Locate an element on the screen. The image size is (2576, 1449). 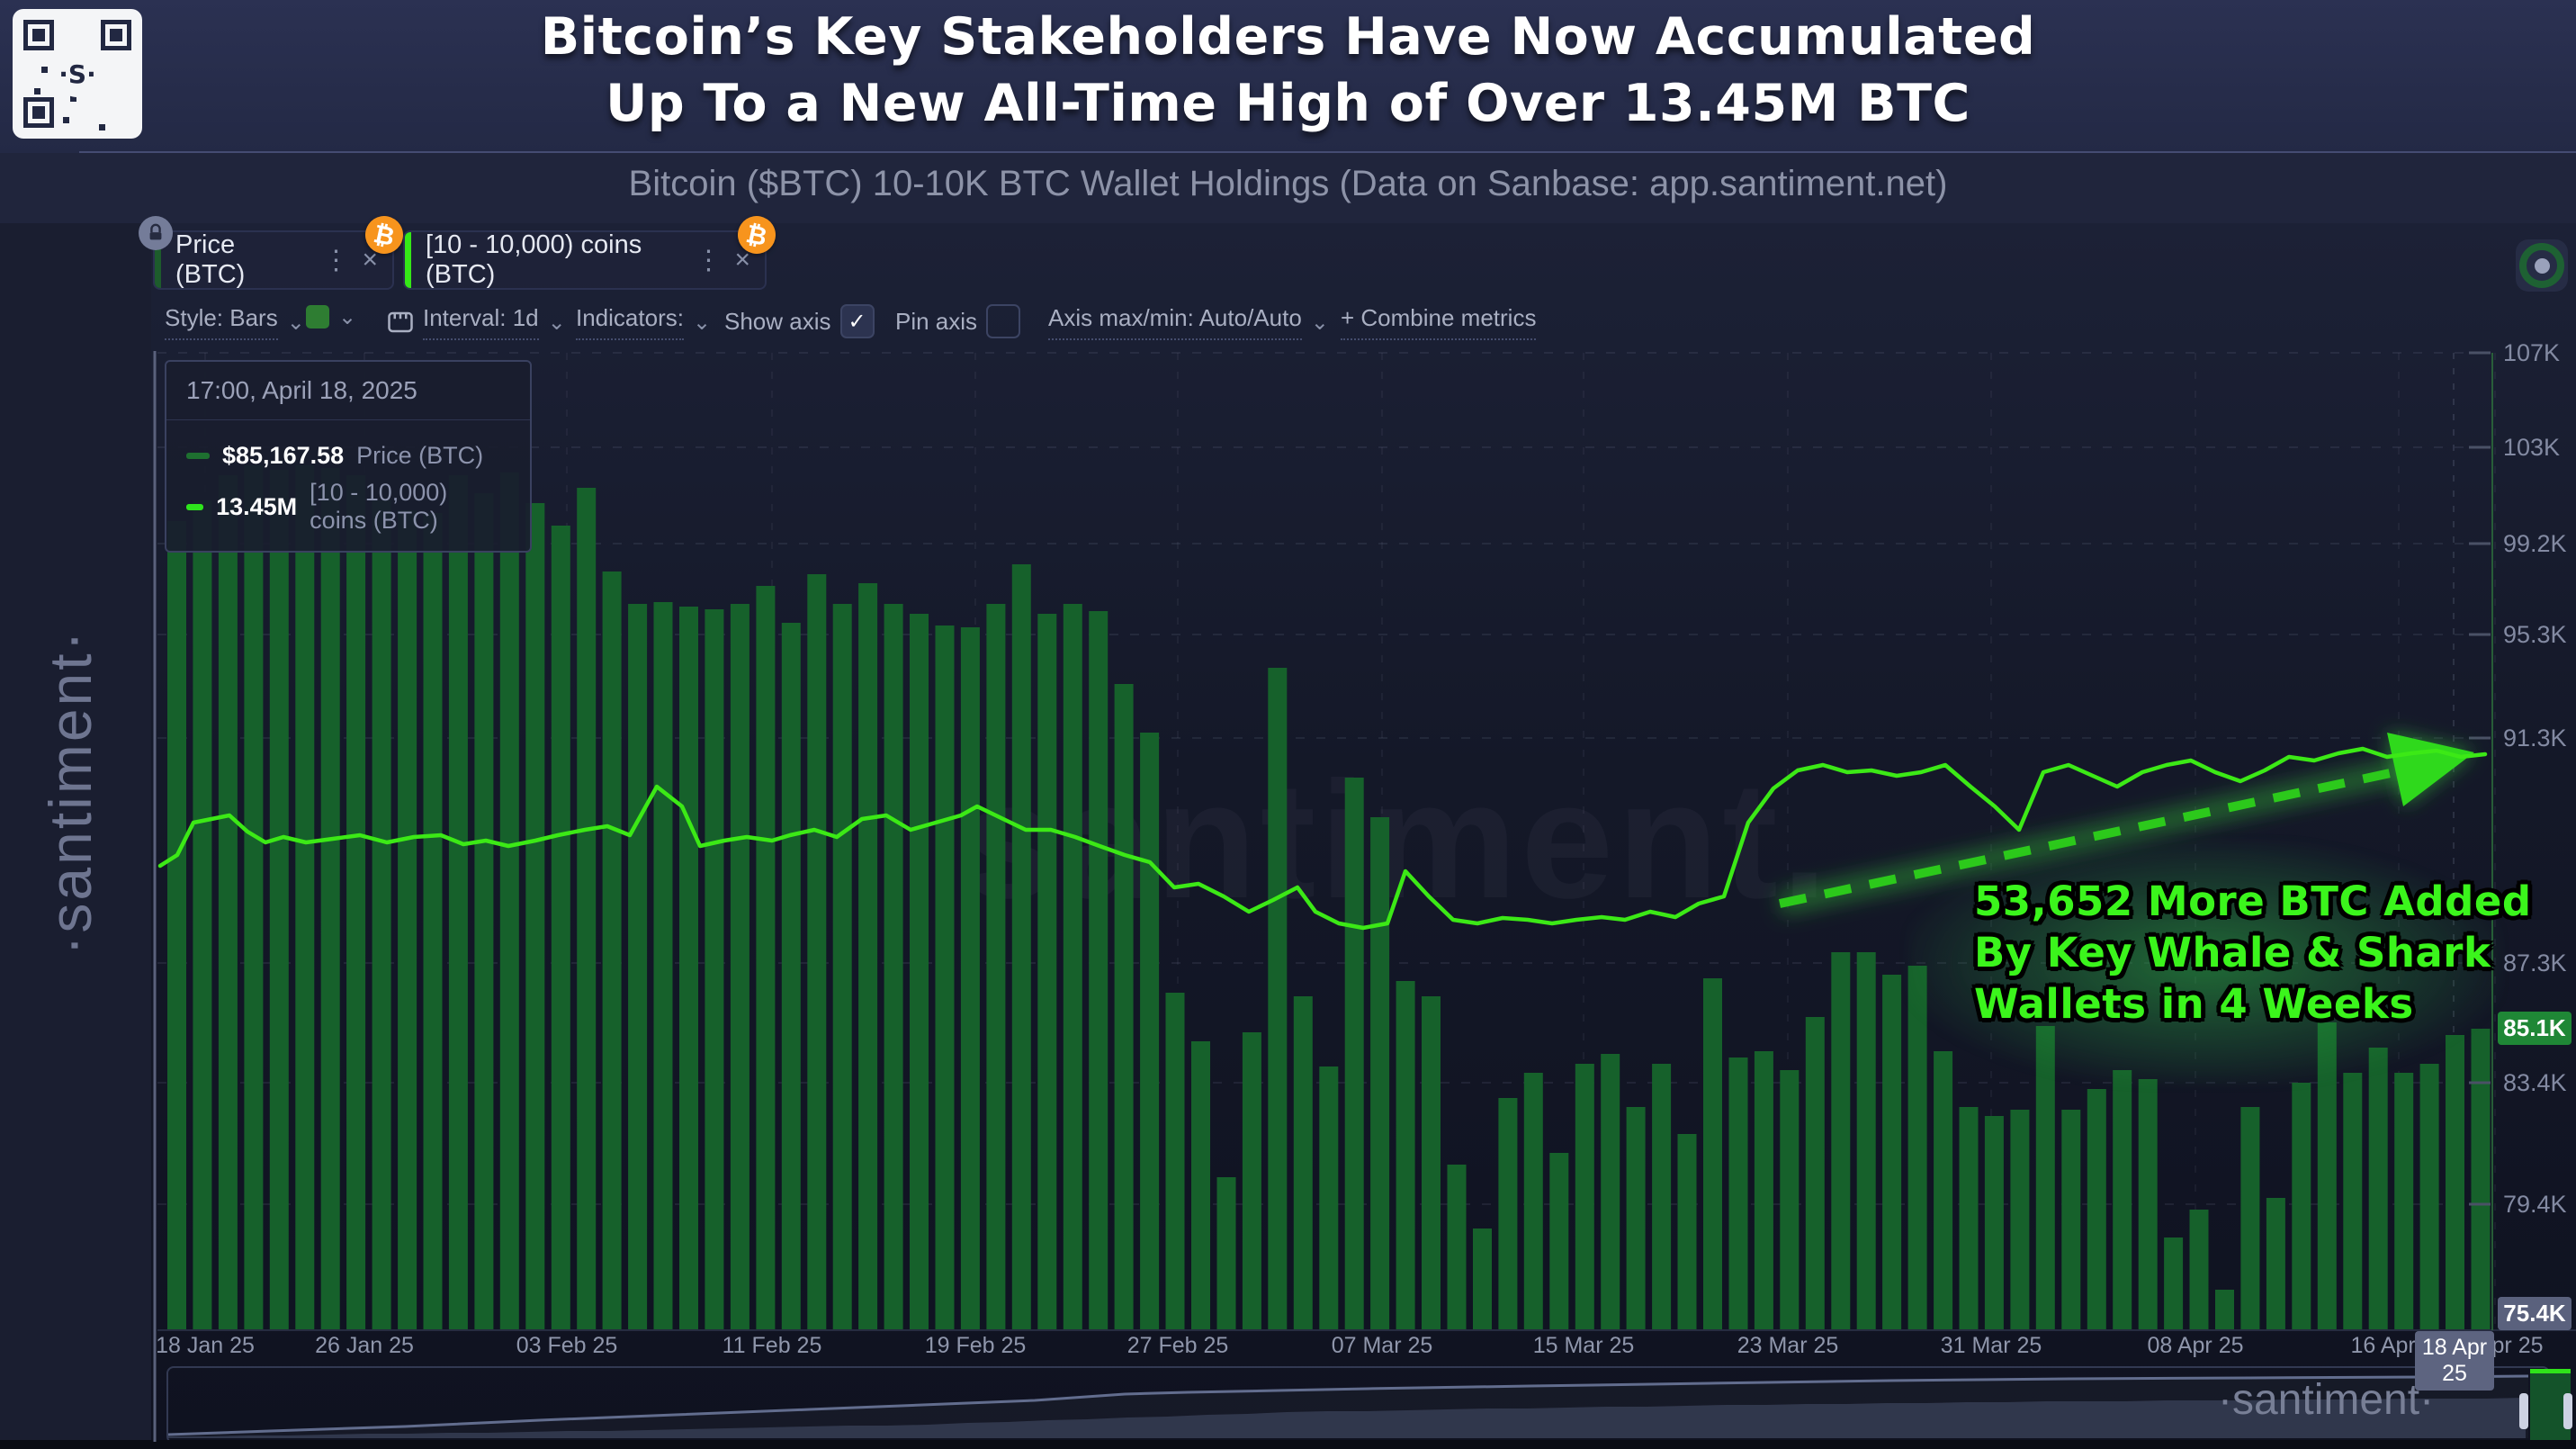
x-axis-label: 03 Feb 25 is located at coordinates (567, 1345).